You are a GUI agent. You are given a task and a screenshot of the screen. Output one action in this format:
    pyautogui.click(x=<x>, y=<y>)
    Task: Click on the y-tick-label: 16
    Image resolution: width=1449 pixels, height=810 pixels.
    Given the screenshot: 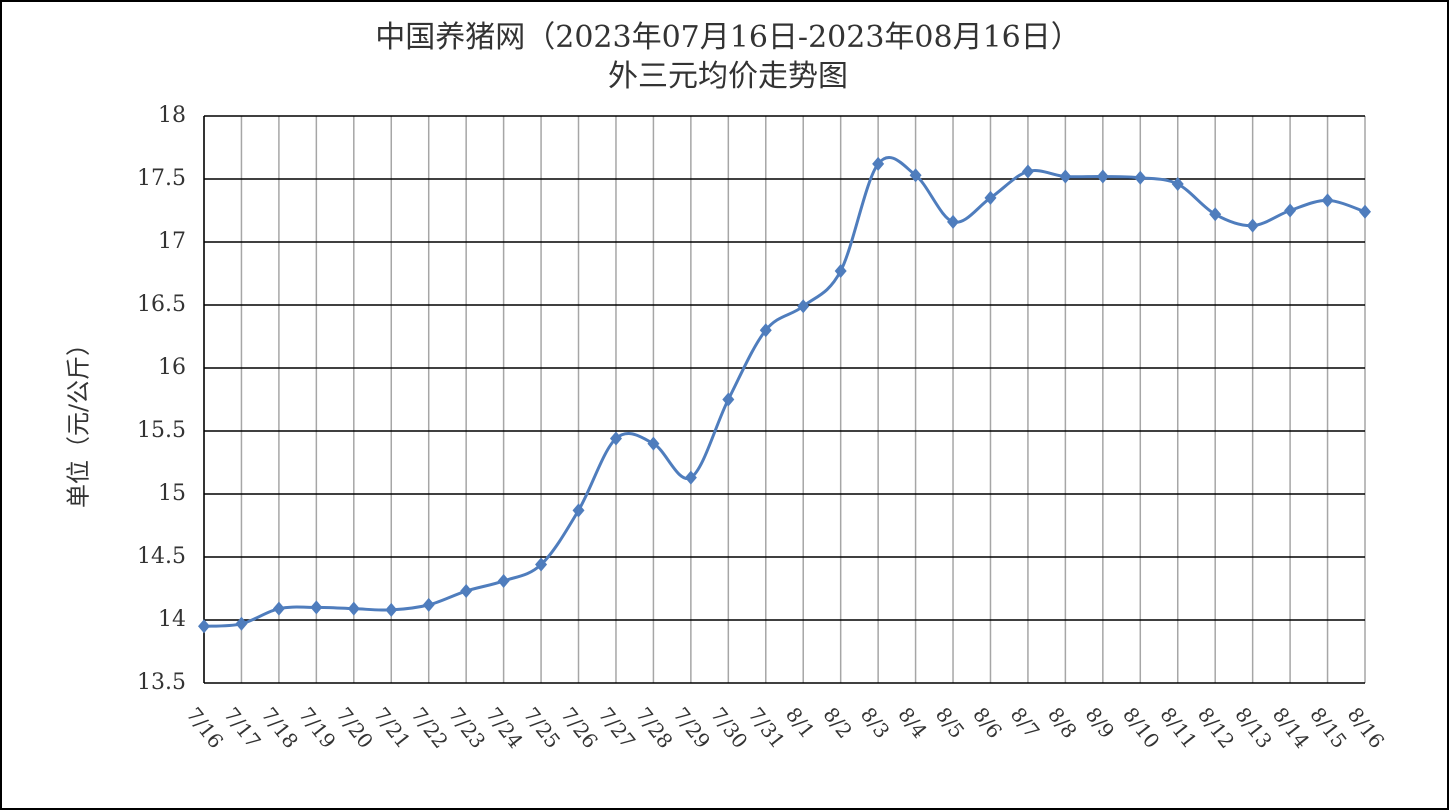 What is the action you would take?
    pyautogui.click(x=172, y=367)
    